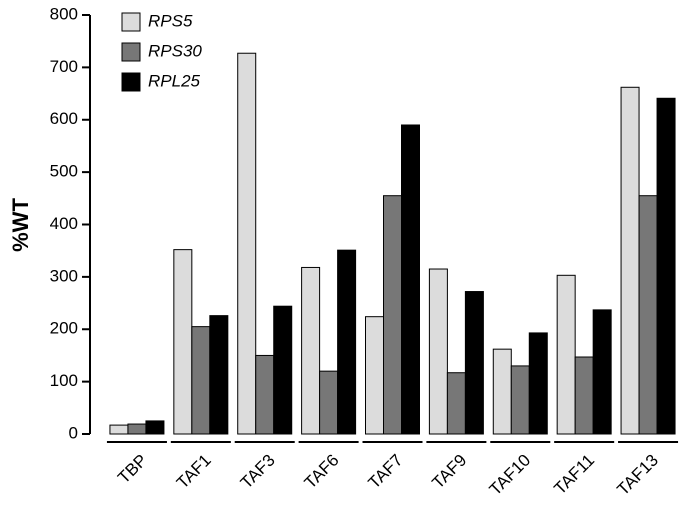 This screenshot has height=509, width=685. What do you see at coordinates (574, 475) in the screenshot?
I see `x-tick-label: TAF11` at bounding box center [574, 475].